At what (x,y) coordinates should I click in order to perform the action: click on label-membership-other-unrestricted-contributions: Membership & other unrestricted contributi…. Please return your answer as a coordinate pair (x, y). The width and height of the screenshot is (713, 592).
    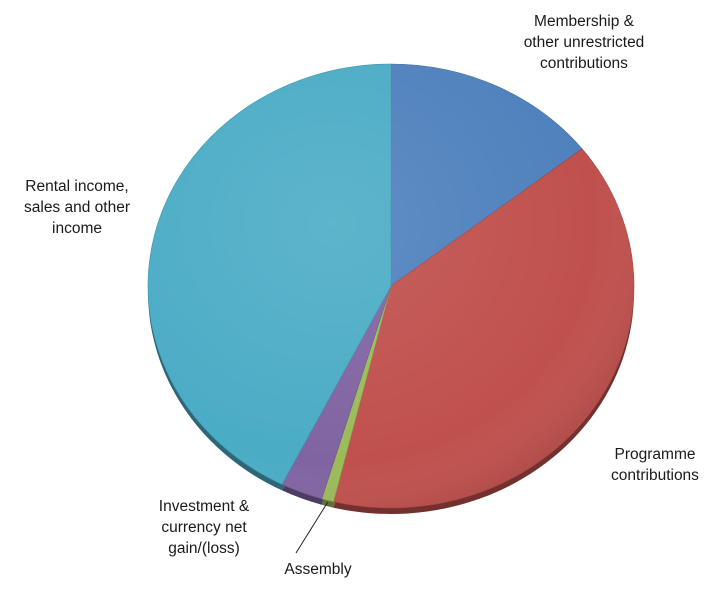
    Looking at the image, I should click on (584, 42).